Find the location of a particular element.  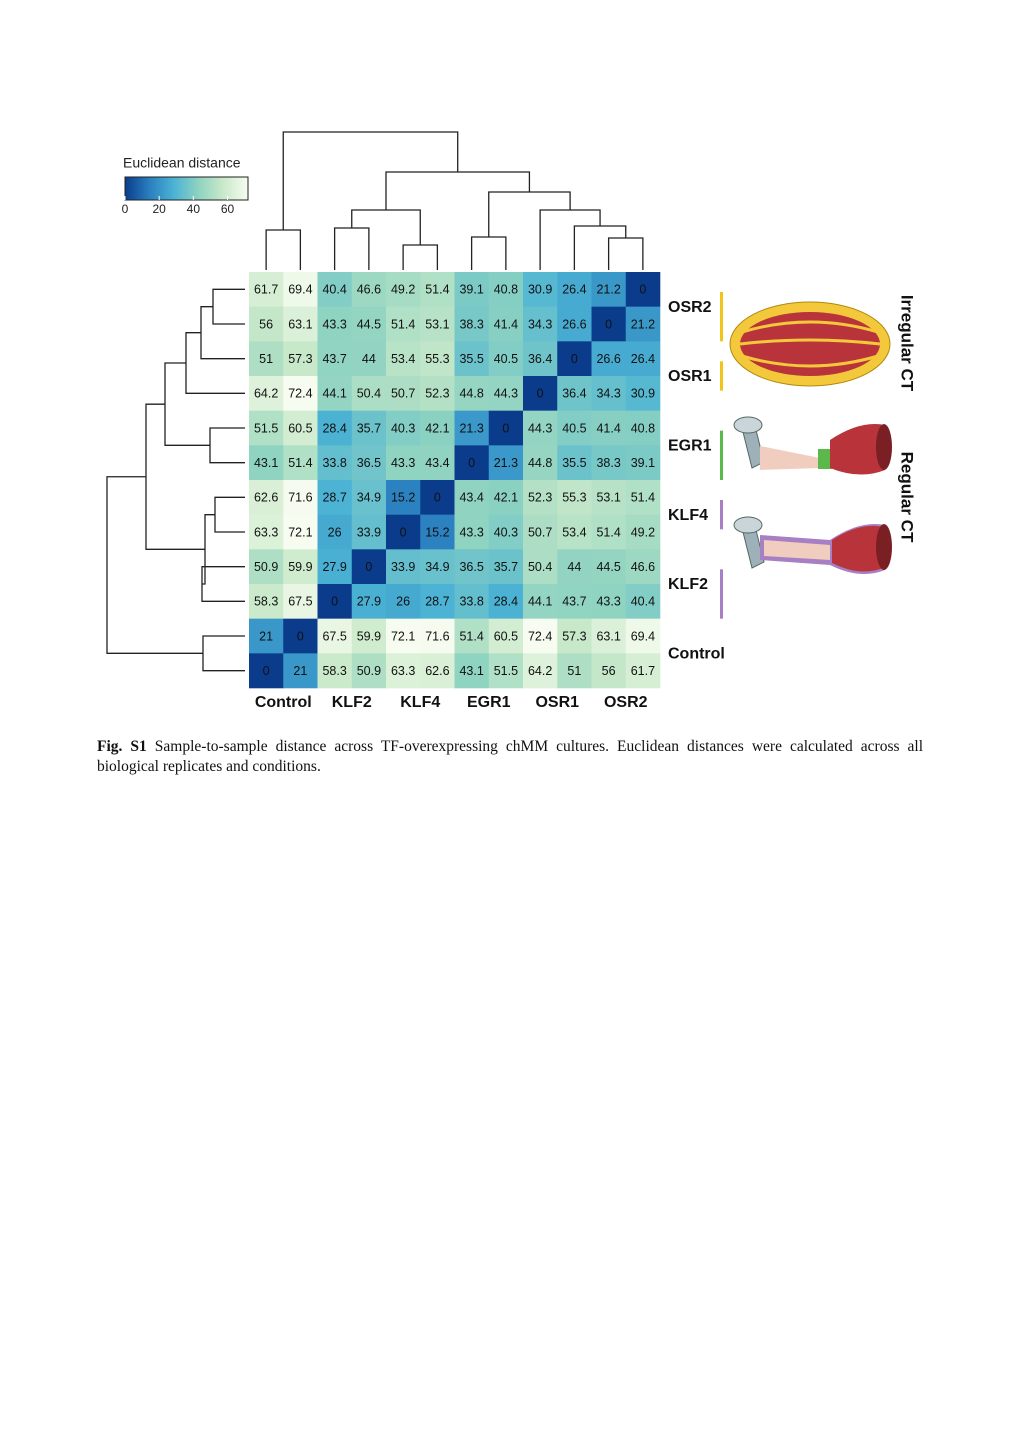

cell-label: 38.3 is located at coordinates (471, 324).